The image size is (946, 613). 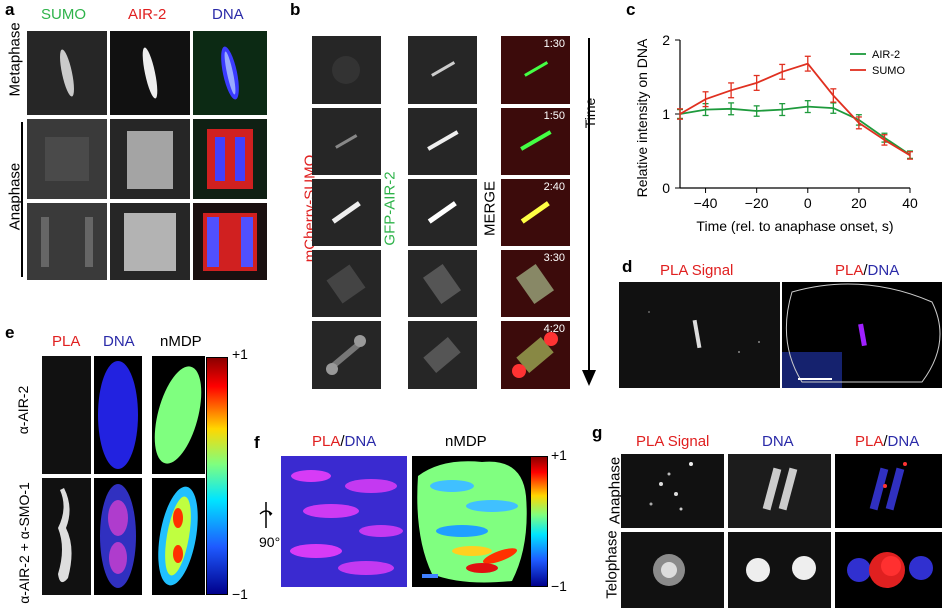 What do you see at coordinates (779, 491) in the screenshot?
I see `g-anaphase-dna-image` at bounding box center [779, 491].